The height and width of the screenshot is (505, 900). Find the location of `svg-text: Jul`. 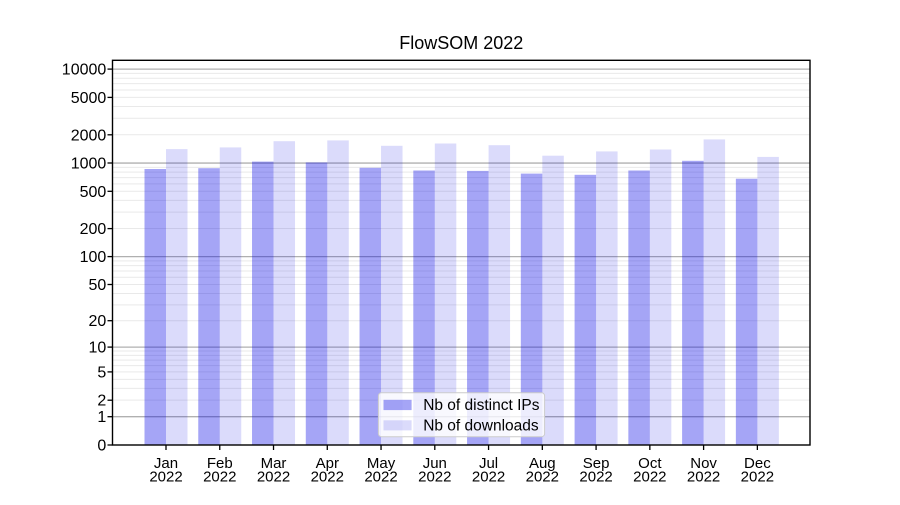

svg-text: Jul is located at coordinates (488, 463).